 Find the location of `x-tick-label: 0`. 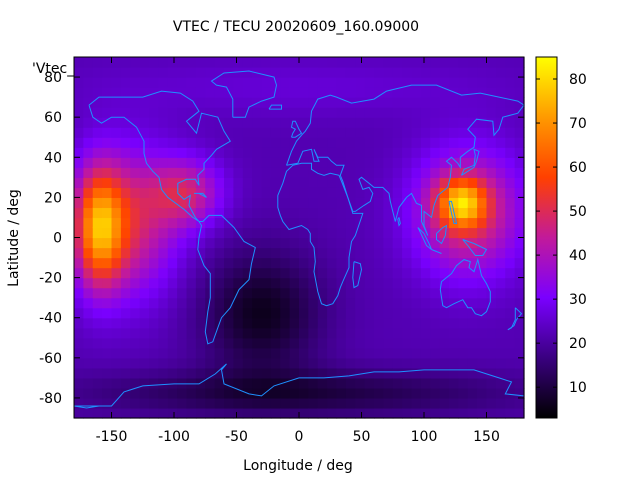

x-tick-label: 0 is located at coordinates (299, 437).